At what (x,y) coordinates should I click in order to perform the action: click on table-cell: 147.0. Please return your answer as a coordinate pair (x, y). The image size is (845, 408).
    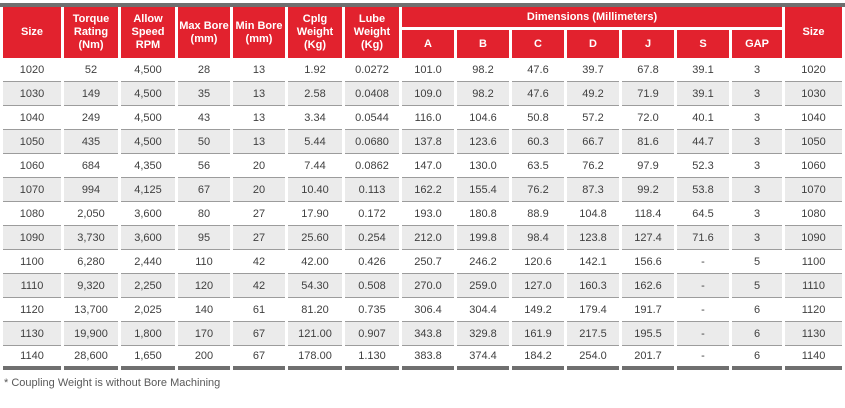
    Looking at the image, I should click on (428, 166).